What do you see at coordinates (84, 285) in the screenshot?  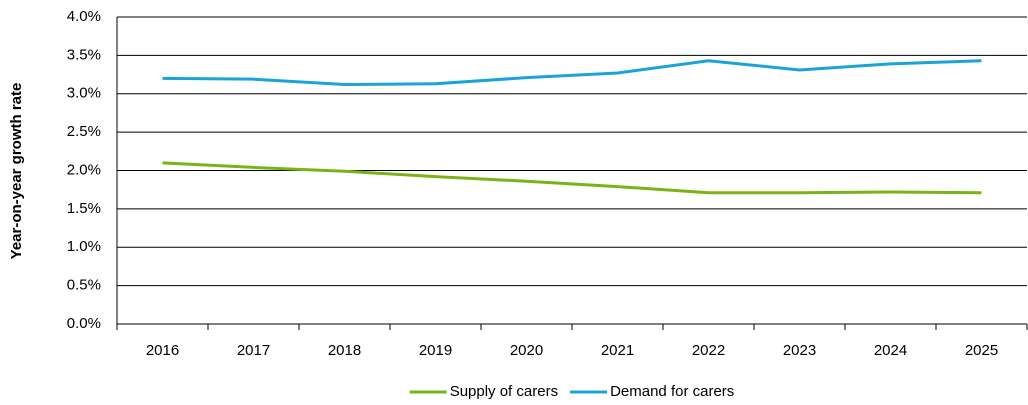 I see `y-tick-label: 0.5%` at bounding box center [84, 285].